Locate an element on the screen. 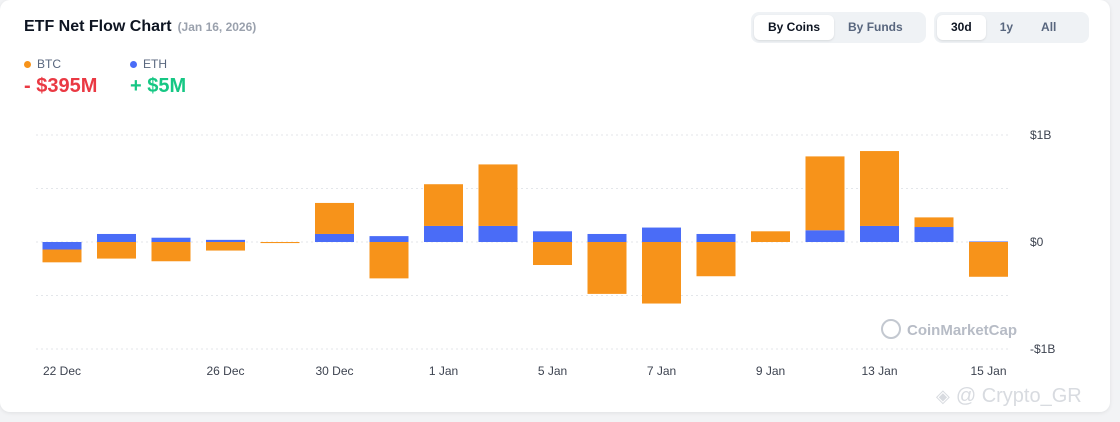 The height and width of the screenshot is (422, 1120). overlay-watermark: ◈ @ Crypto_GR is located at coordinates (1009, 396).